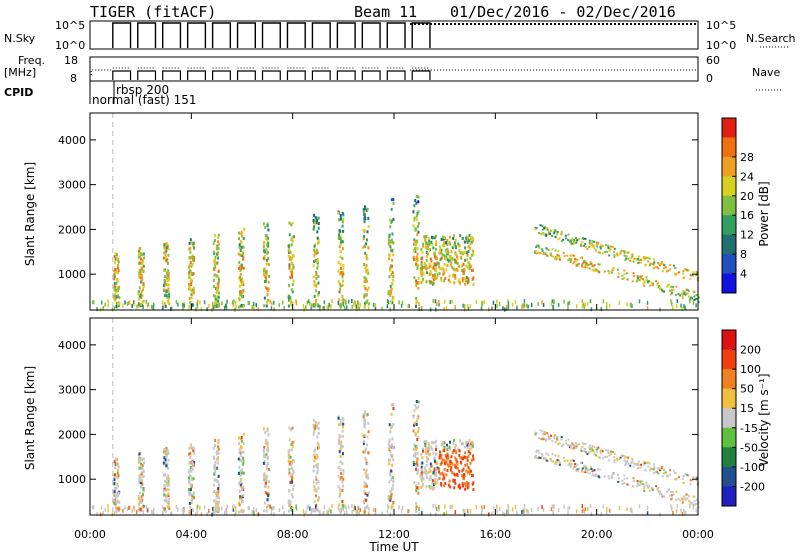 The width and height of the screenshot is (800, 554). I want to click on nsky-scan-bar, so click(271, 35).